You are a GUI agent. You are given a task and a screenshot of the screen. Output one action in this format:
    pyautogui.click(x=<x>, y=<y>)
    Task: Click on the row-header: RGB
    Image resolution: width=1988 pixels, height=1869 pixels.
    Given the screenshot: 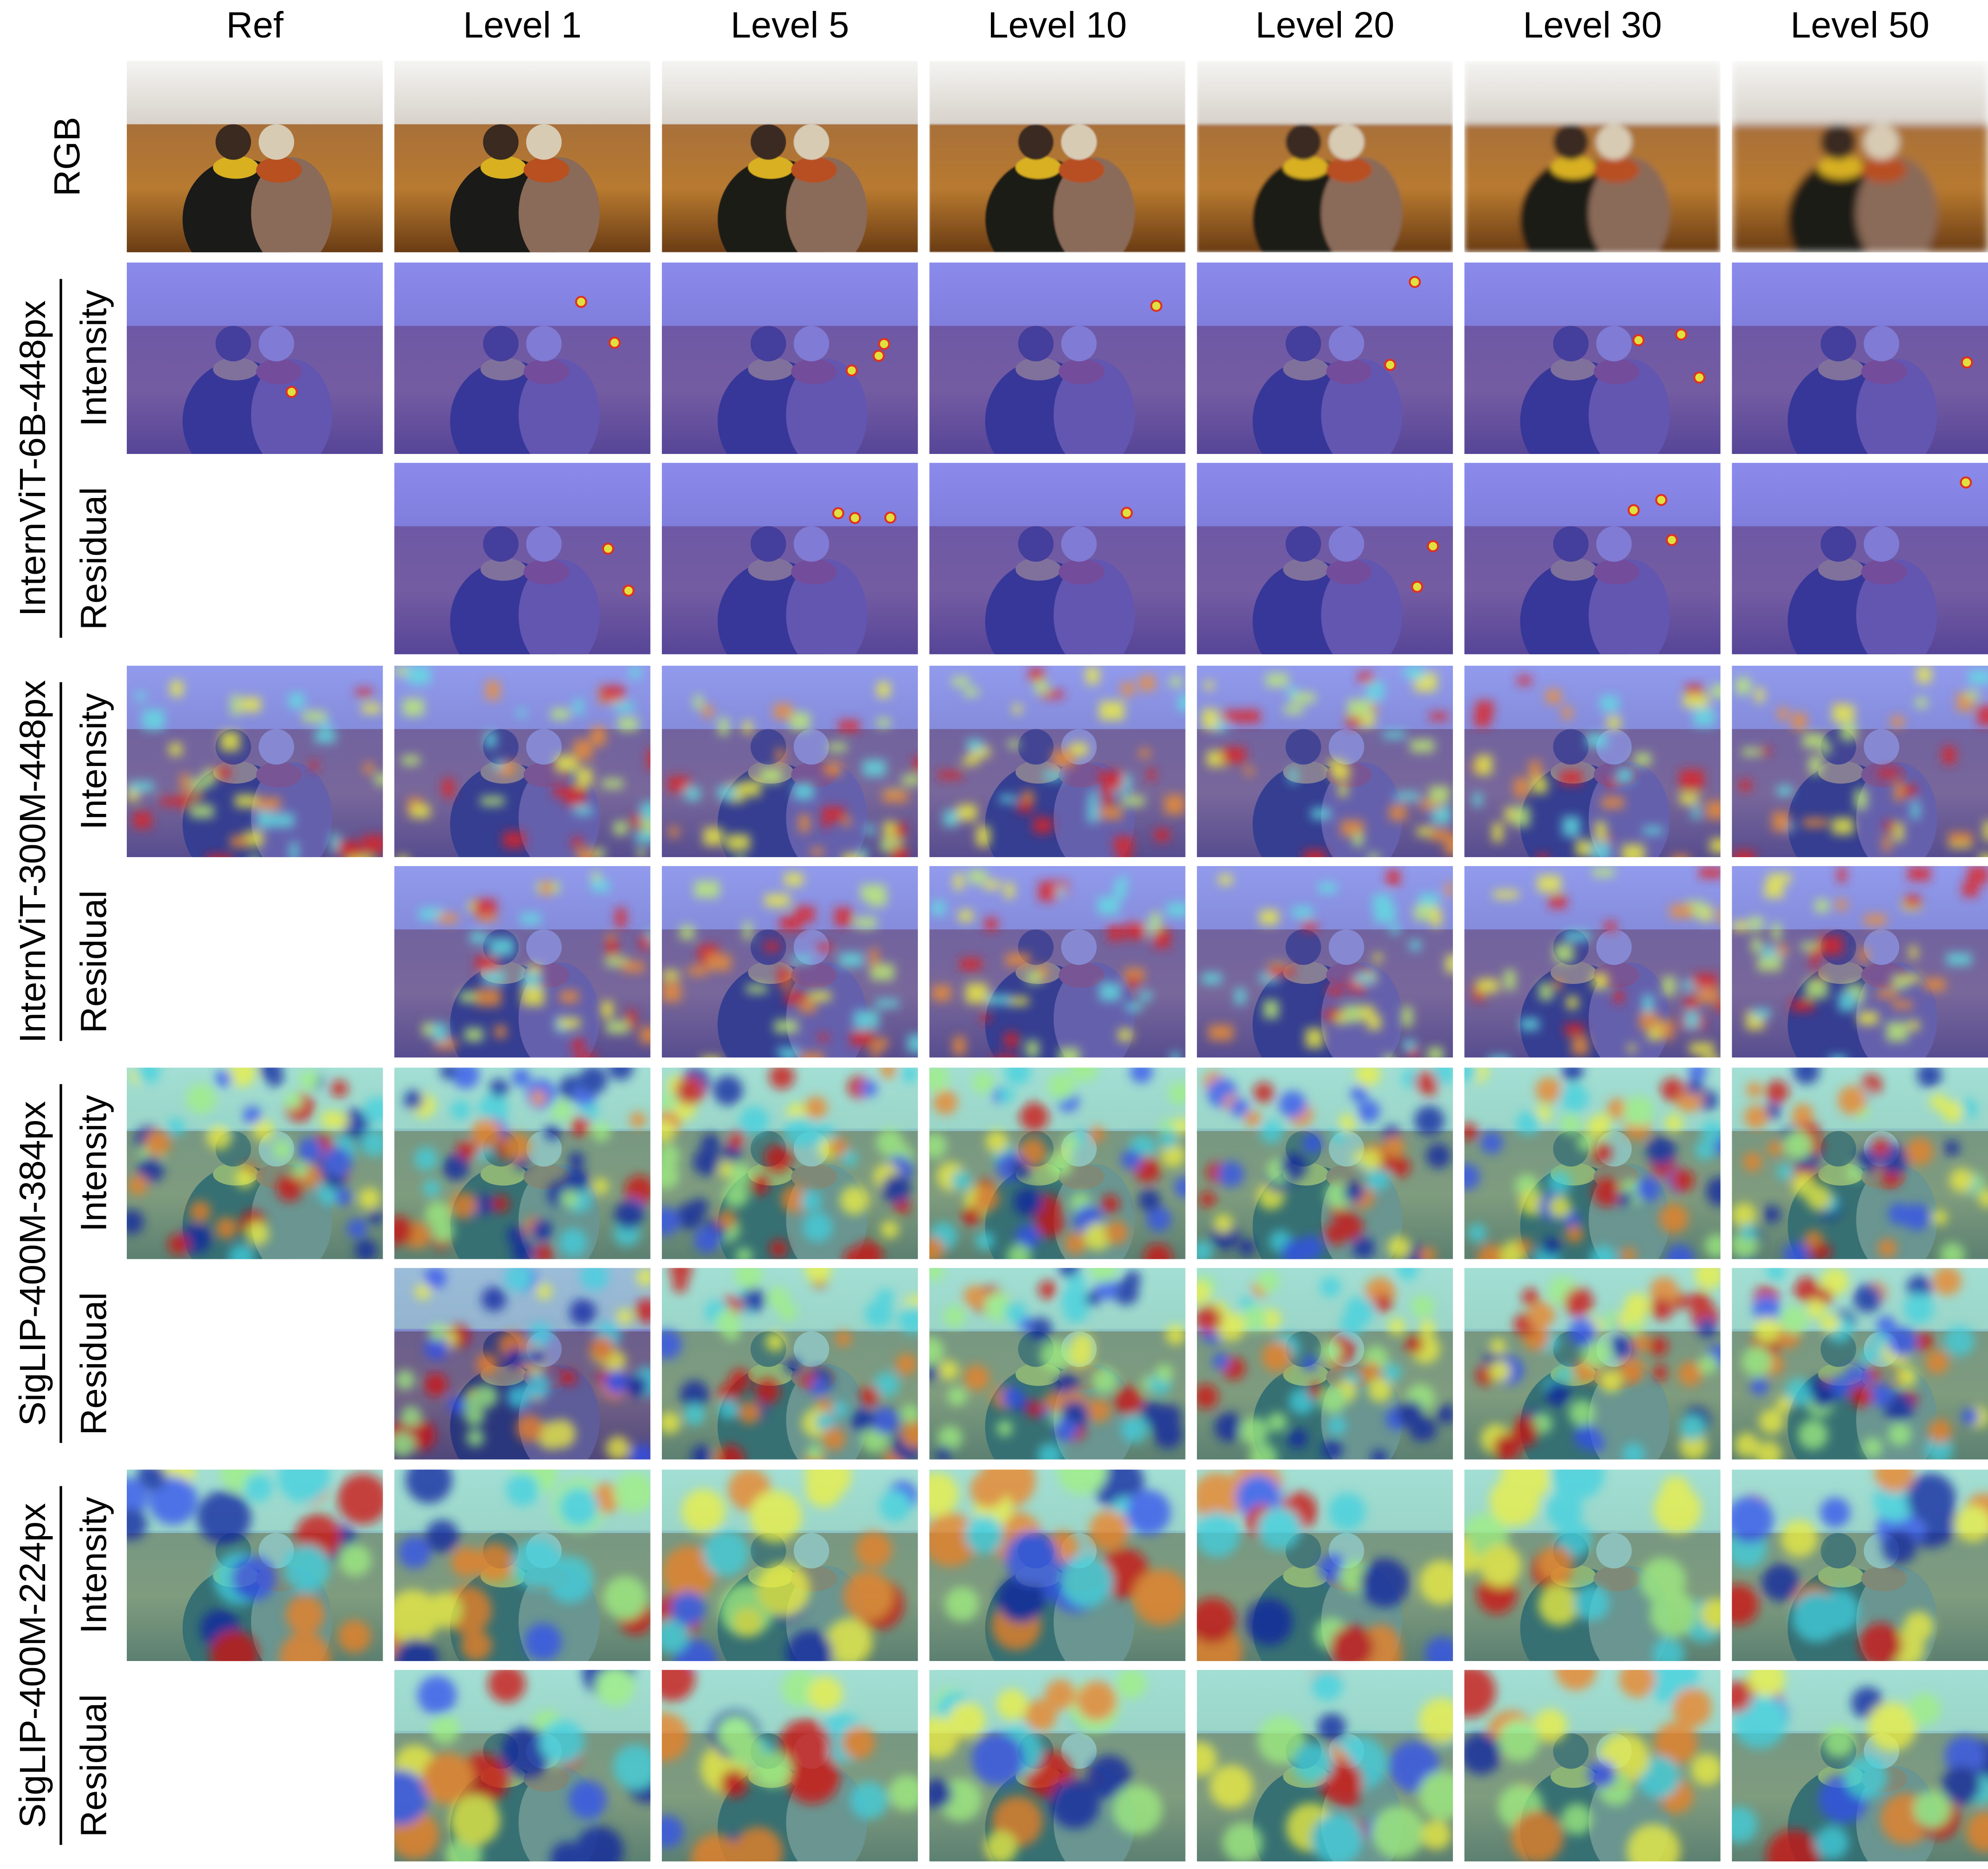 What is the action you would take?
    pyautogui.click(x=67, y=157)
    